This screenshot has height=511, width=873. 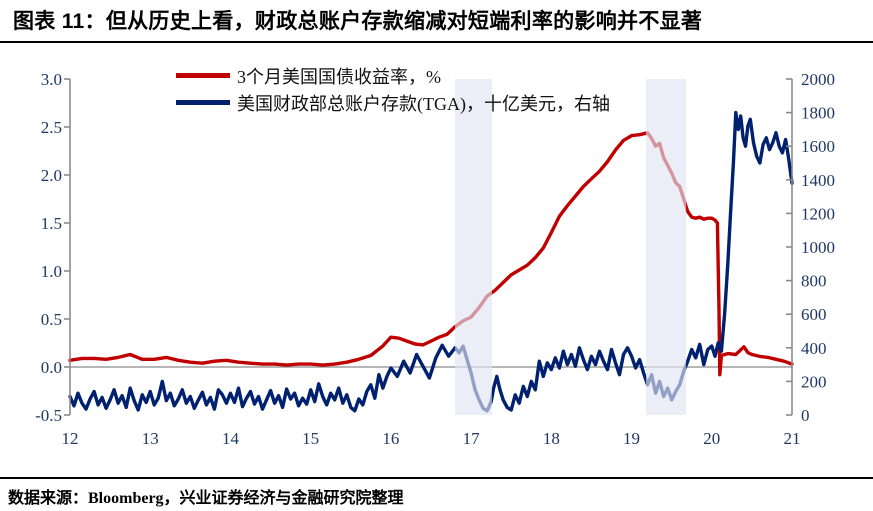 I want to click on right-axis-tick-label: 1200, so click(x=818, y=213).